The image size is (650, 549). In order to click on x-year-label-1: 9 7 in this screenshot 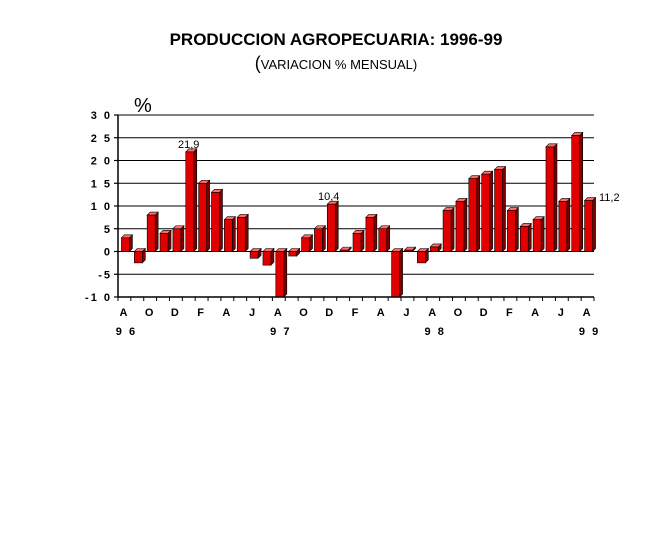, I will do `click(280, 332)`.